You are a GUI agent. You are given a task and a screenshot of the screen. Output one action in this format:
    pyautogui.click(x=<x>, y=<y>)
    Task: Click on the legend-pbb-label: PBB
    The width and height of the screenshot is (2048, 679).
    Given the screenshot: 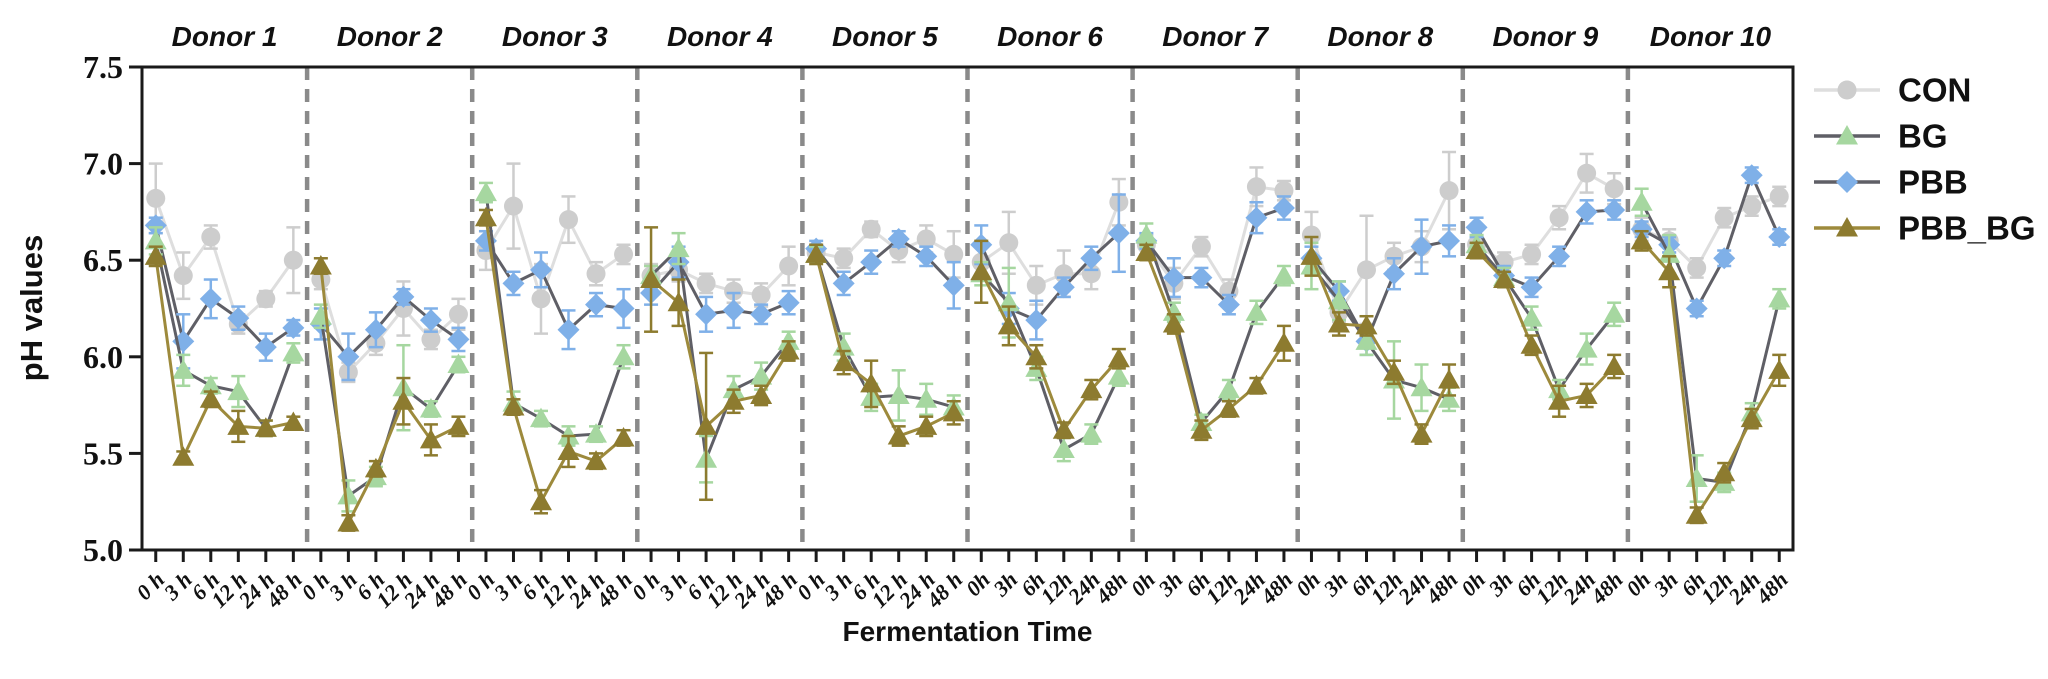 What is the action you would take?
    pyautogui.click(x=1933, y=182)
    